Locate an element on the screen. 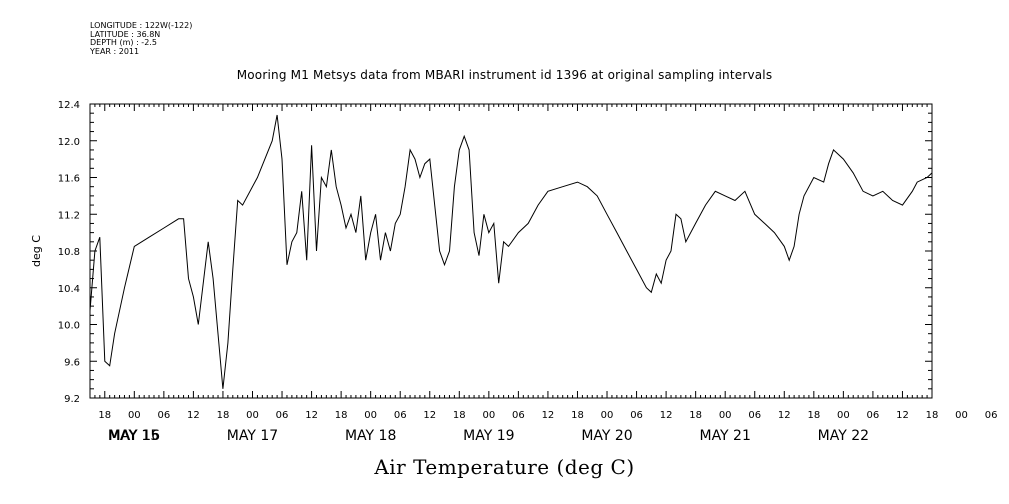 The height and width of the screenshot is (504, 1009). x-day-label: MAY 21 is located at coordinates (724, 436).